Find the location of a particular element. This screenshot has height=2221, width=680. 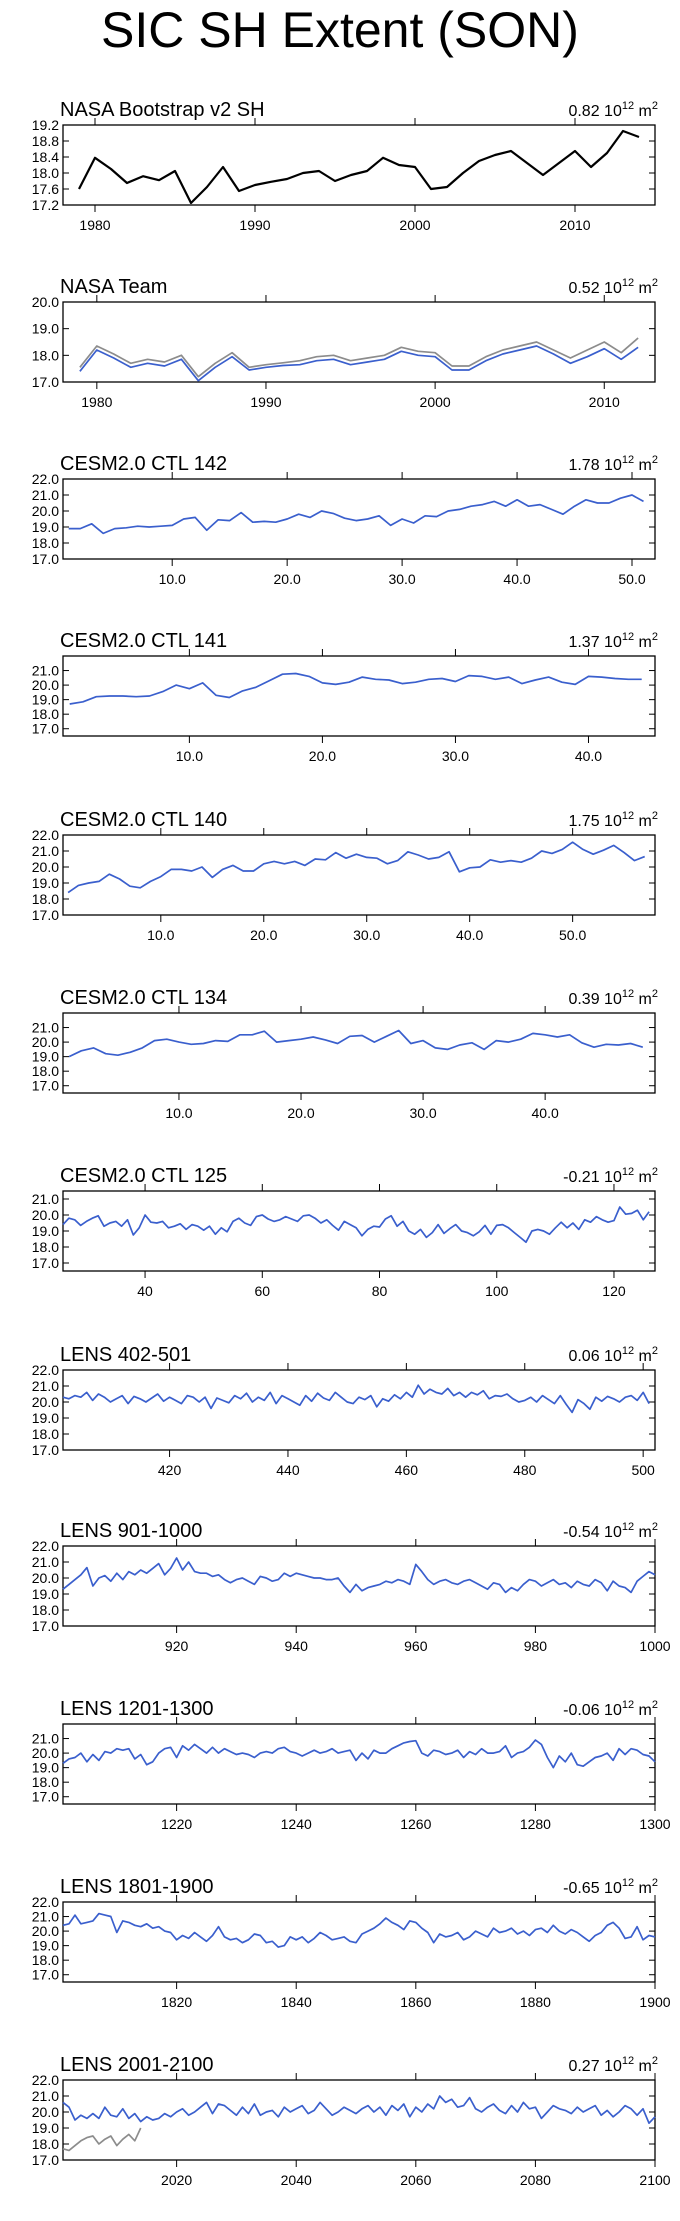

x-tick-label: 1900 is located at coordinates (654, 2002).